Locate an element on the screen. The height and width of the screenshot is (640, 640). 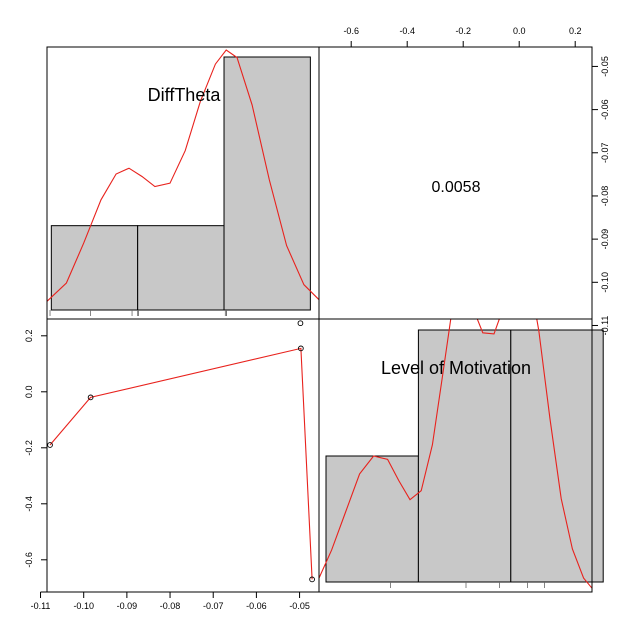
top-axis-tick-label: -0.6 is located at coordinates (351, 31).